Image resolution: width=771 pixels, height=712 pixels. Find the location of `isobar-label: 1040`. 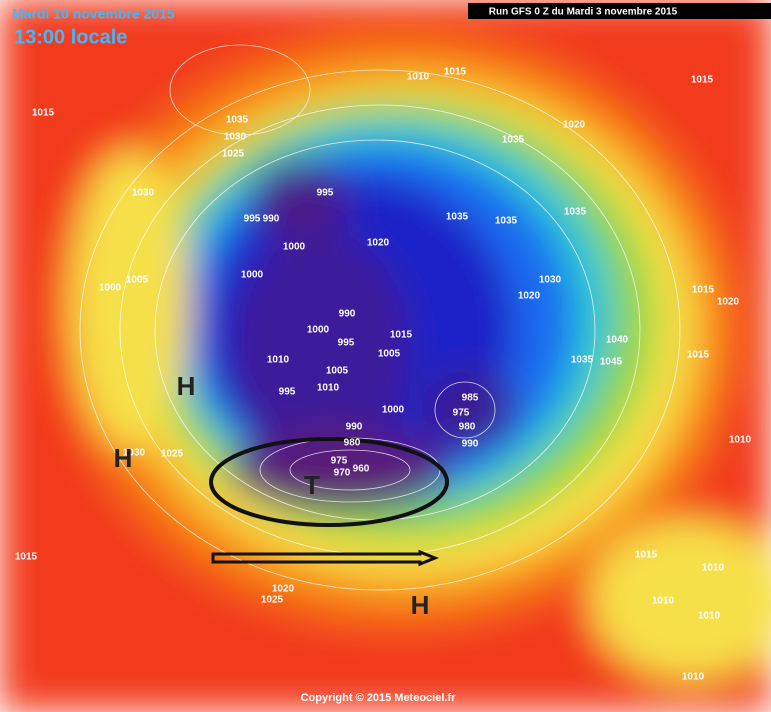

isobar-label: 1040 is located at coordinates (617, 340).